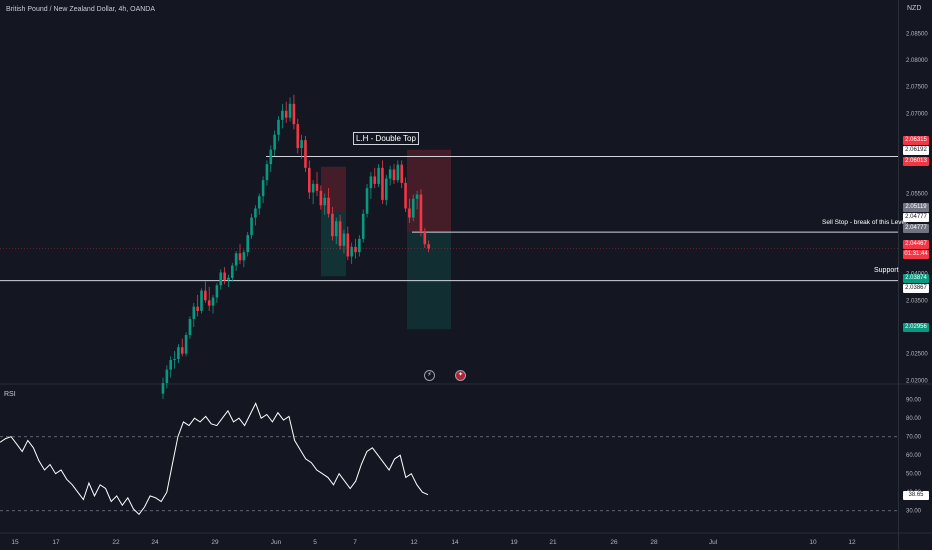 This screenshot has width=932, height=550. Describe the element at coordinates (916, 161) in the screenshot. I see `price-tag: 2.06013` at that location.